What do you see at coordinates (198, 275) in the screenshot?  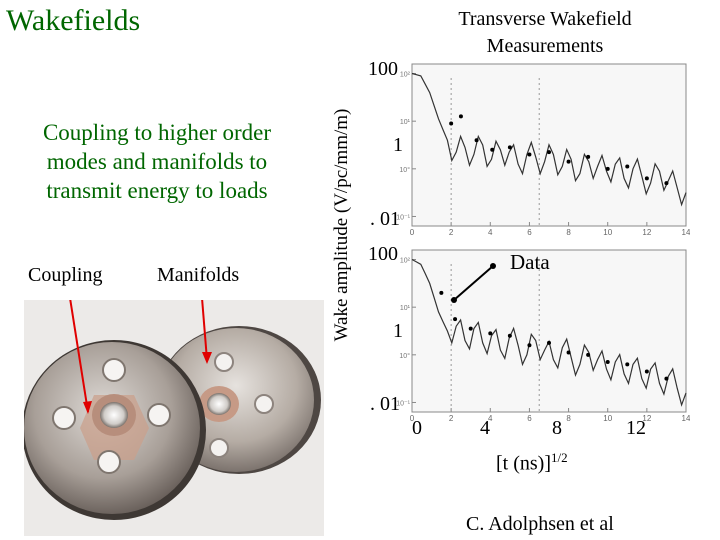 I see `manifolds-label: Manifolds` at bounding box center [198, 275].